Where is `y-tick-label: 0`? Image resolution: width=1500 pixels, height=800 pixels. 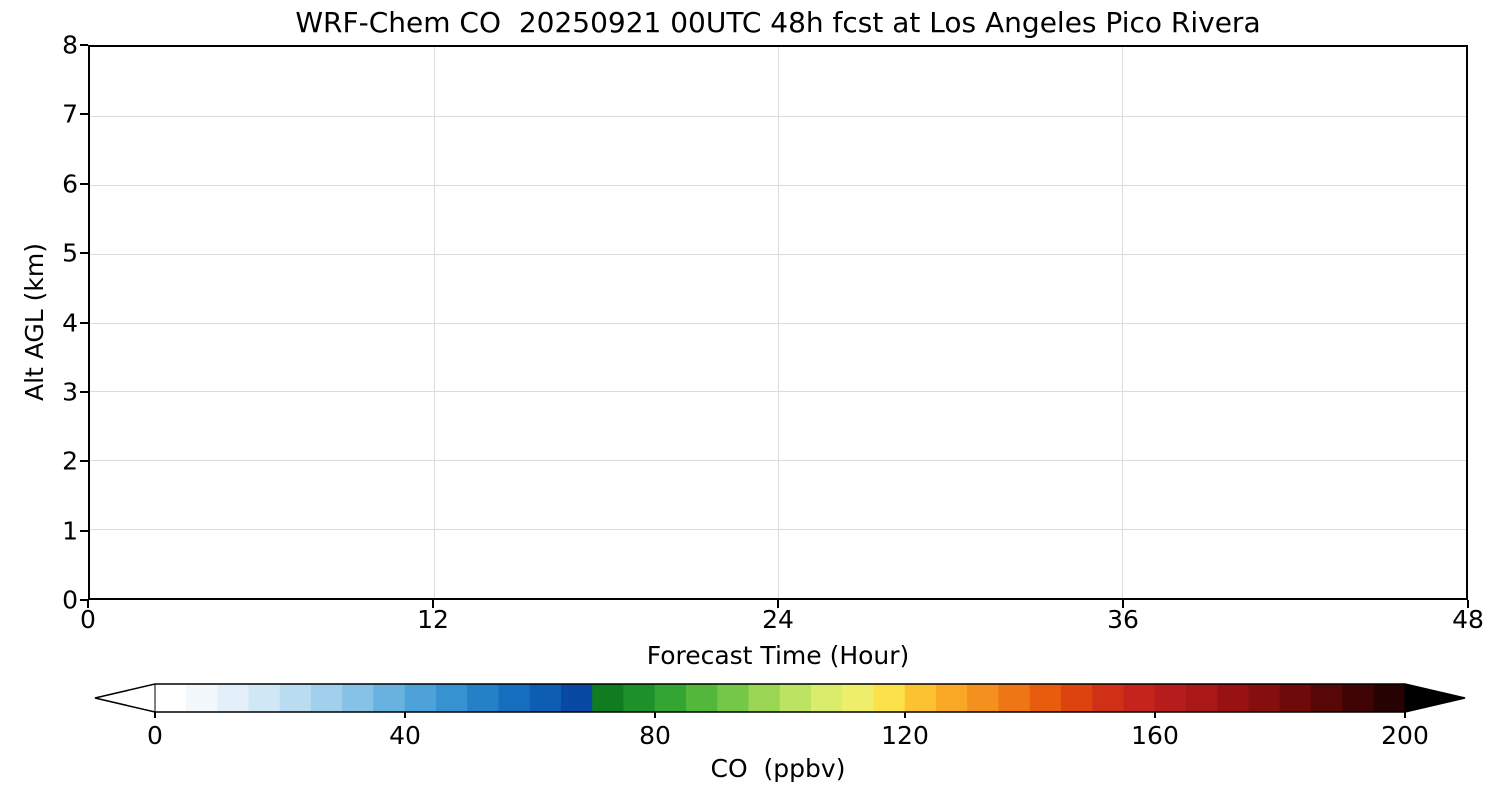
y-tick-label: 0 is located at coordinates (70, 600).